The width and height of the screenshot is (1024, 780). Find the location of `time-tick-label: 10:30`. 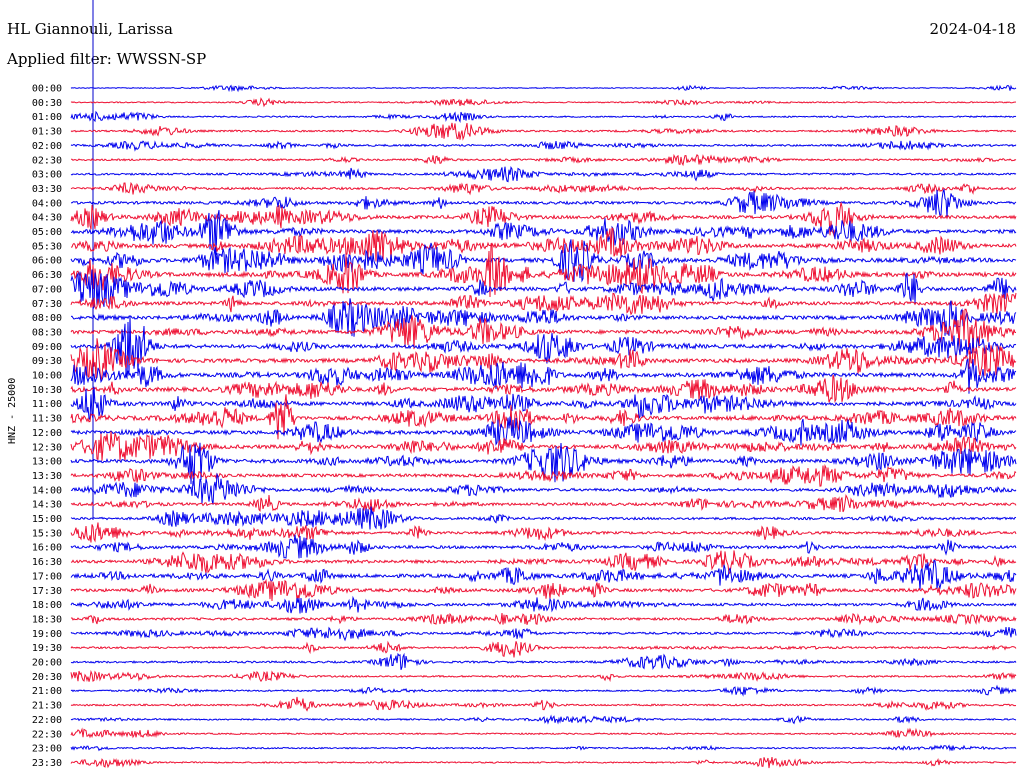

time-tick-label: 10:30 is located at coordinates (47, 390).